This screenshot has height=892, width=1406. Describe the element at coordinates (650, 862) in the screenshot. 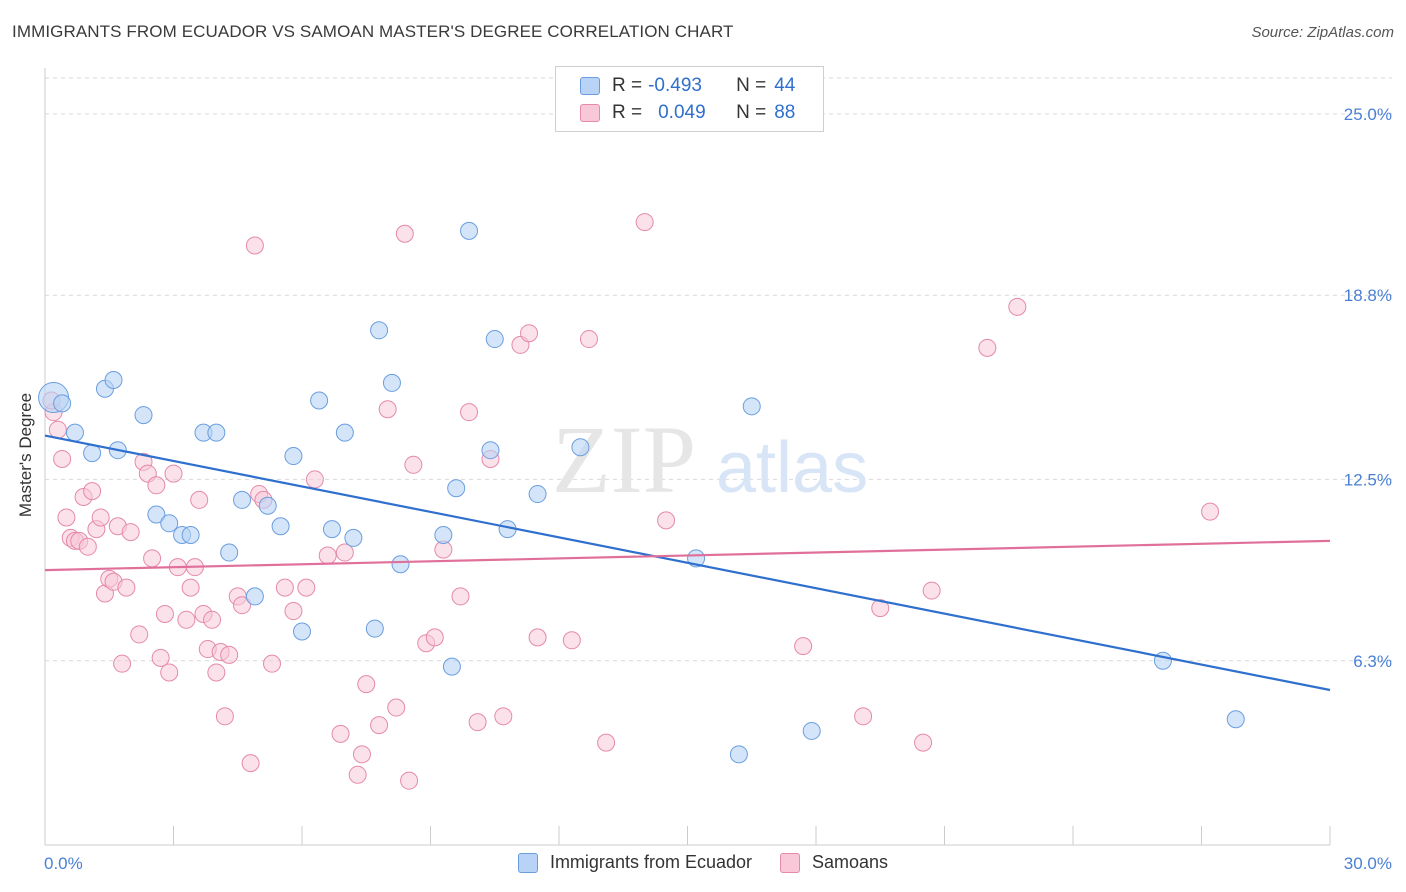

I see `series-label-ecuador: Immigrants from Ecuador` at that location.